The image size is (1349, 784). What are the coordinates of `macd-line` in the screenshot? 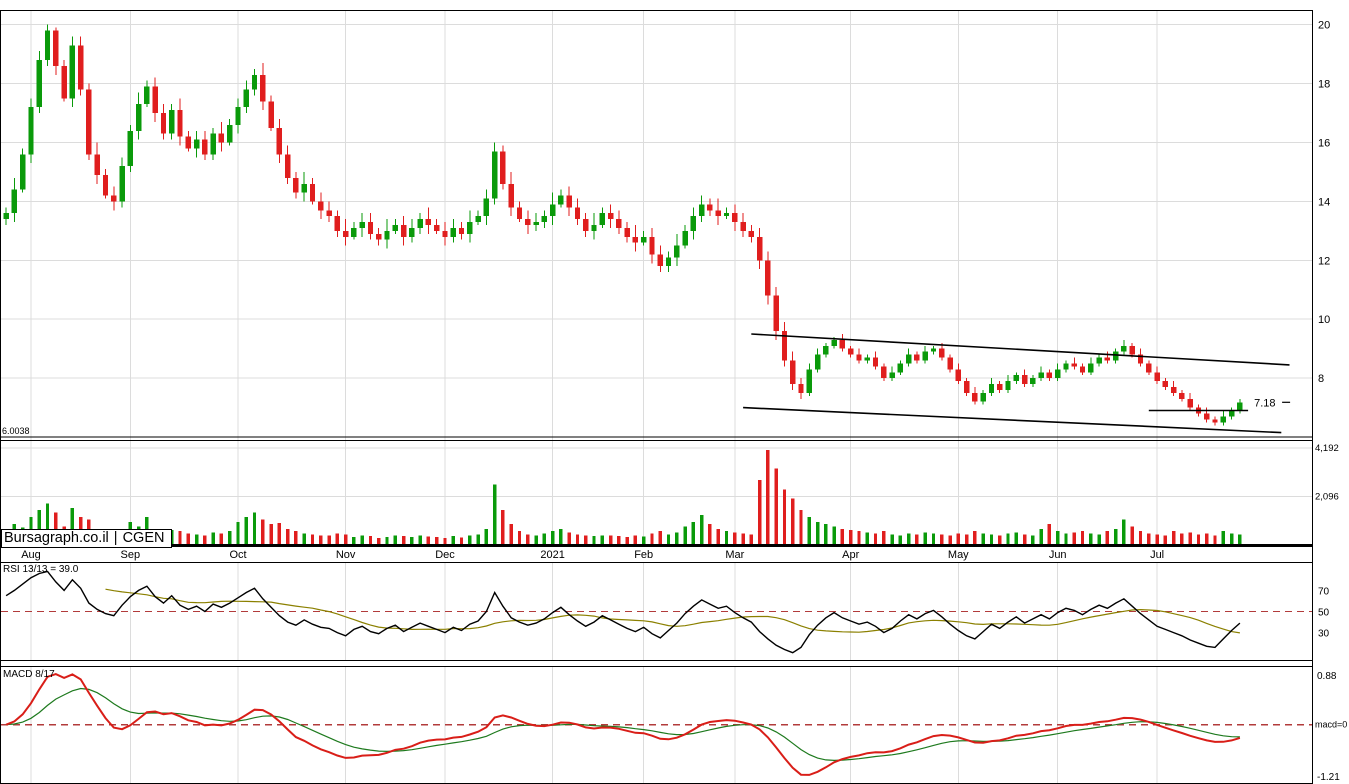 It's located at (623, 724).